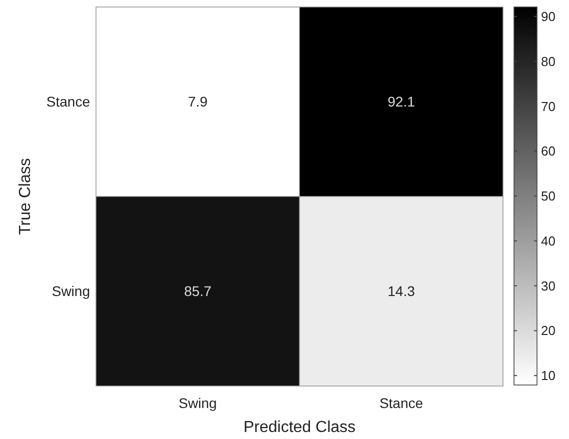 The width and height of the screenshot is (569, 439). What do you see at coordinates (548, 106) in the screenshot?
I see `color-bar-label: 70` at bounding box center [548, 106].